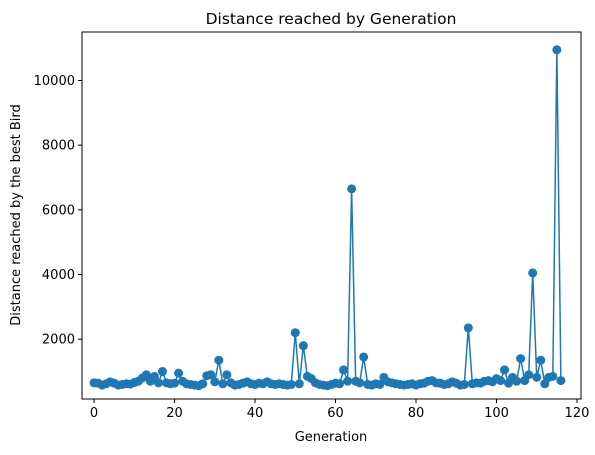  Describe the element at coordinates (58, 275) in the screenshot. I see `y-tick-label: 4000` at that location.